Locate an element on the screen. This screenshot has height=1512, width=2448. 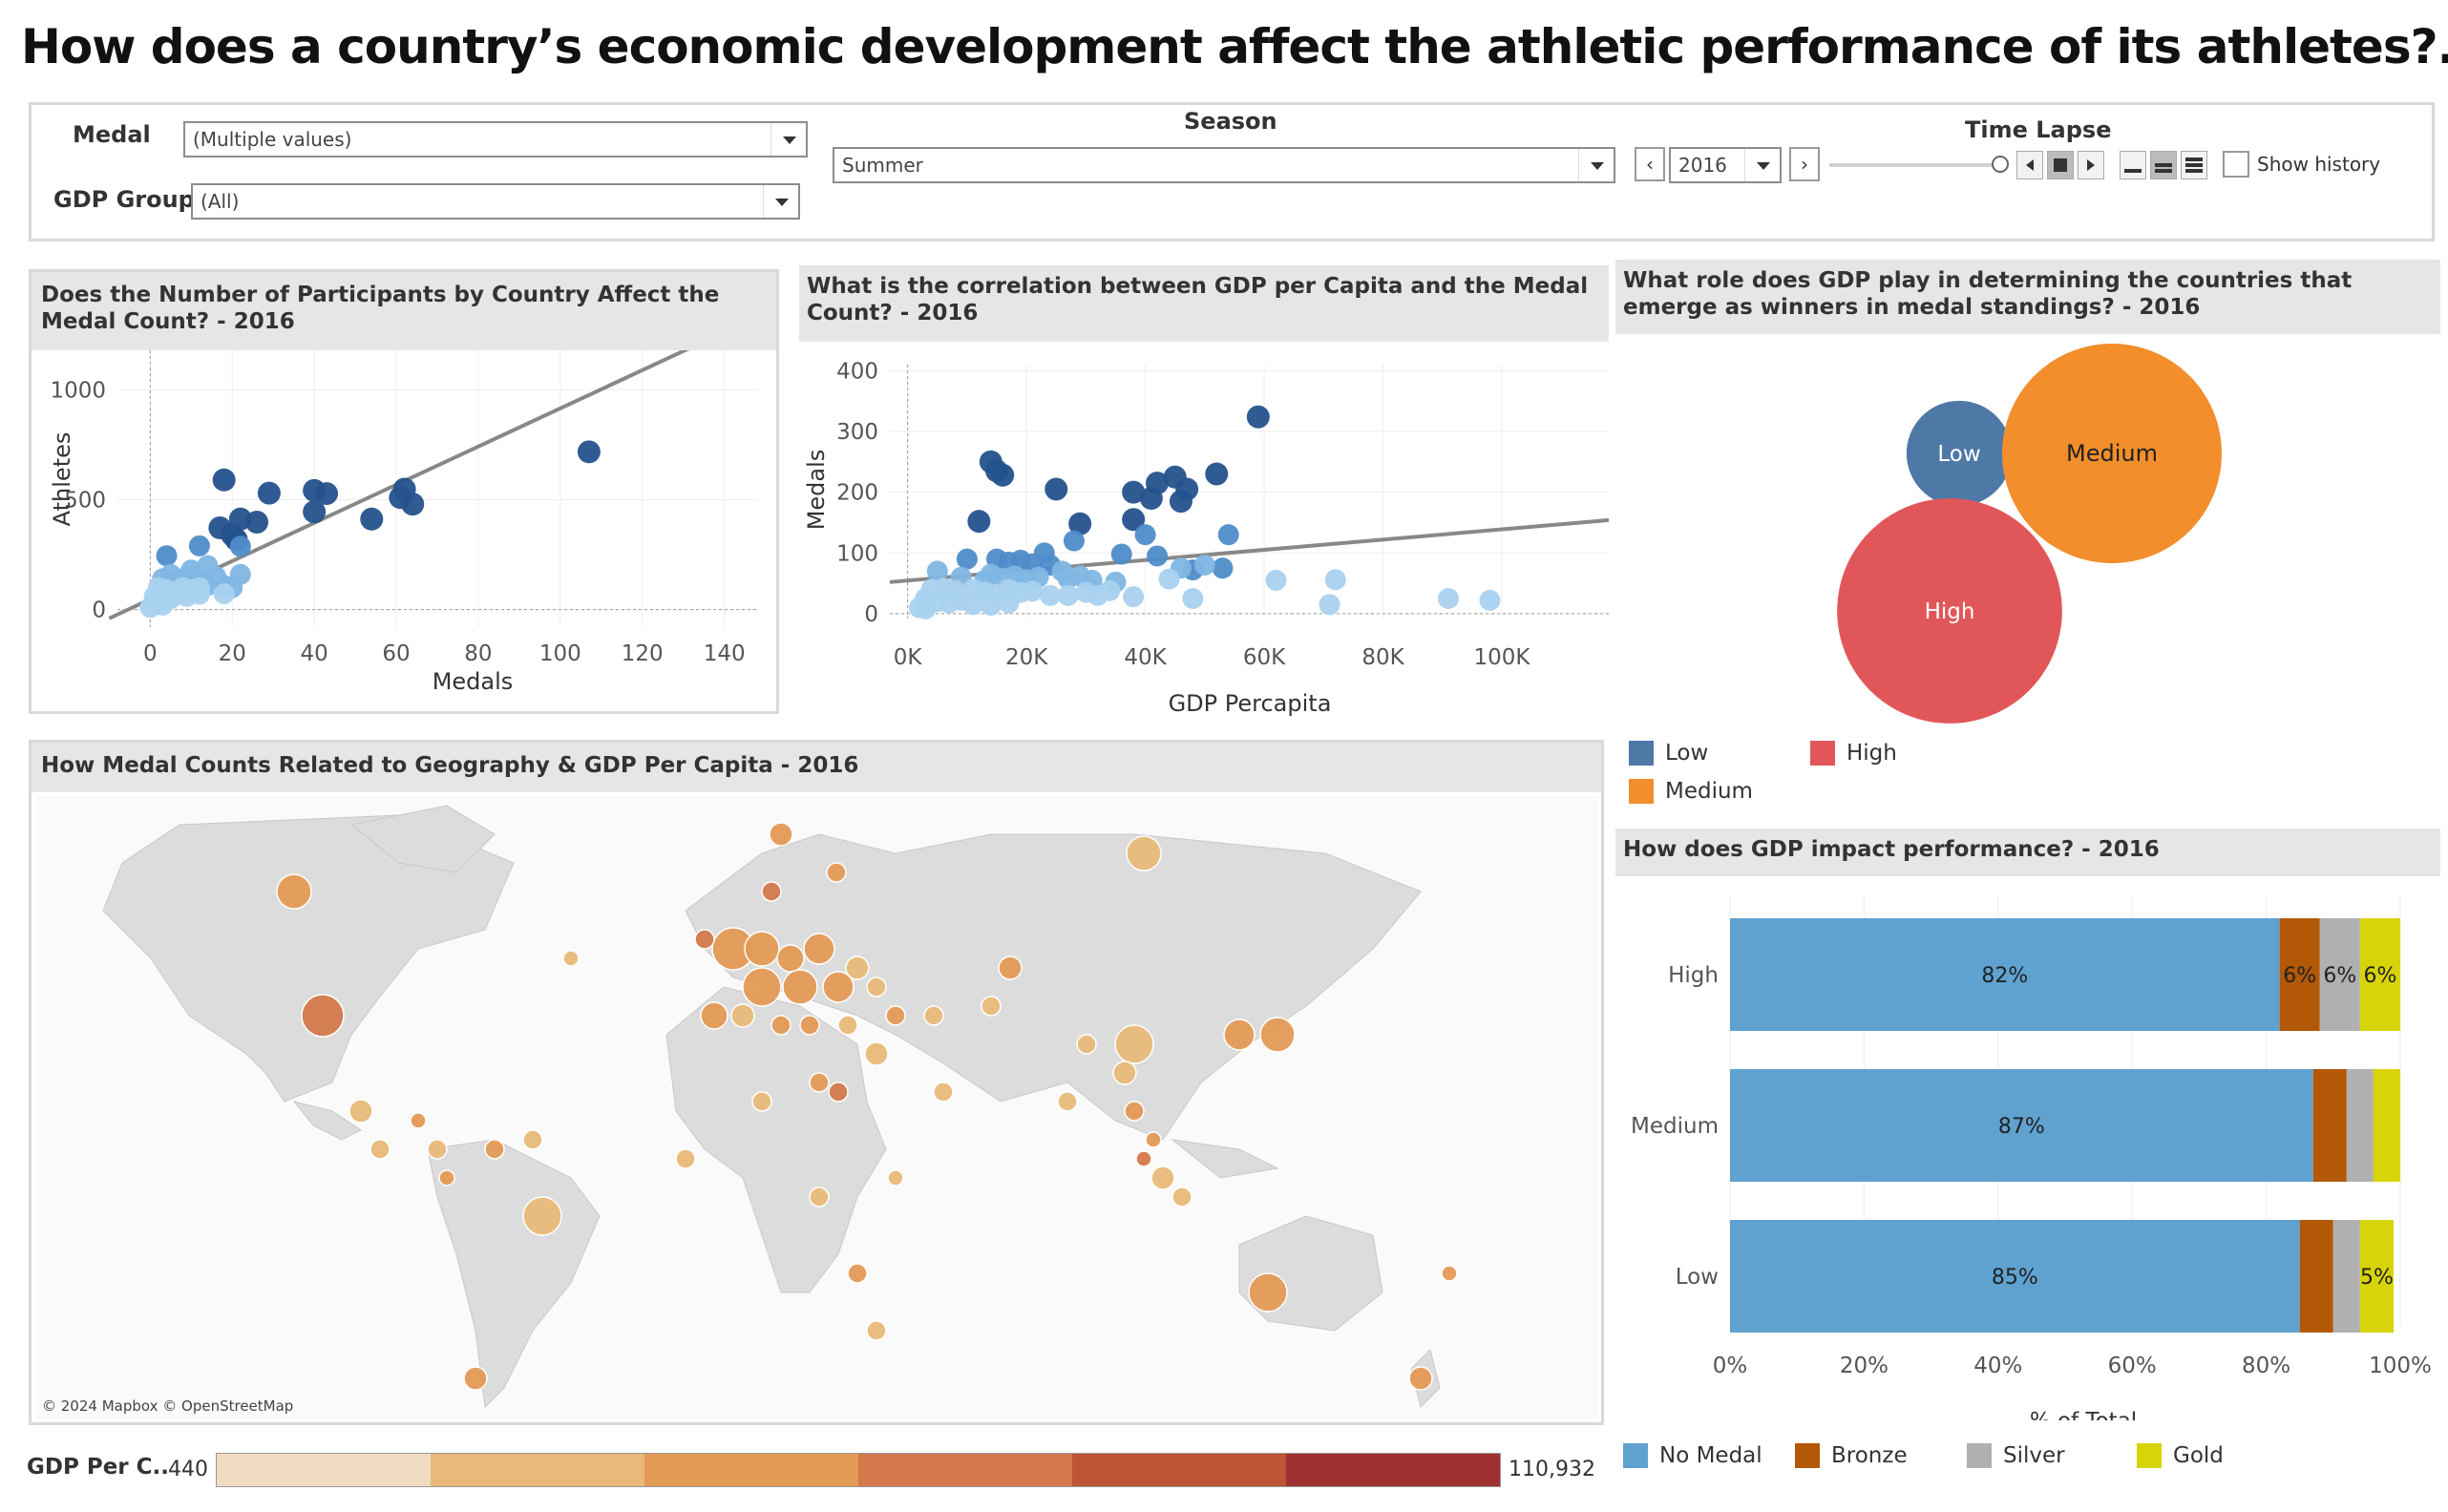
x-tick-label: 0 is located at coordinates (150, 654).